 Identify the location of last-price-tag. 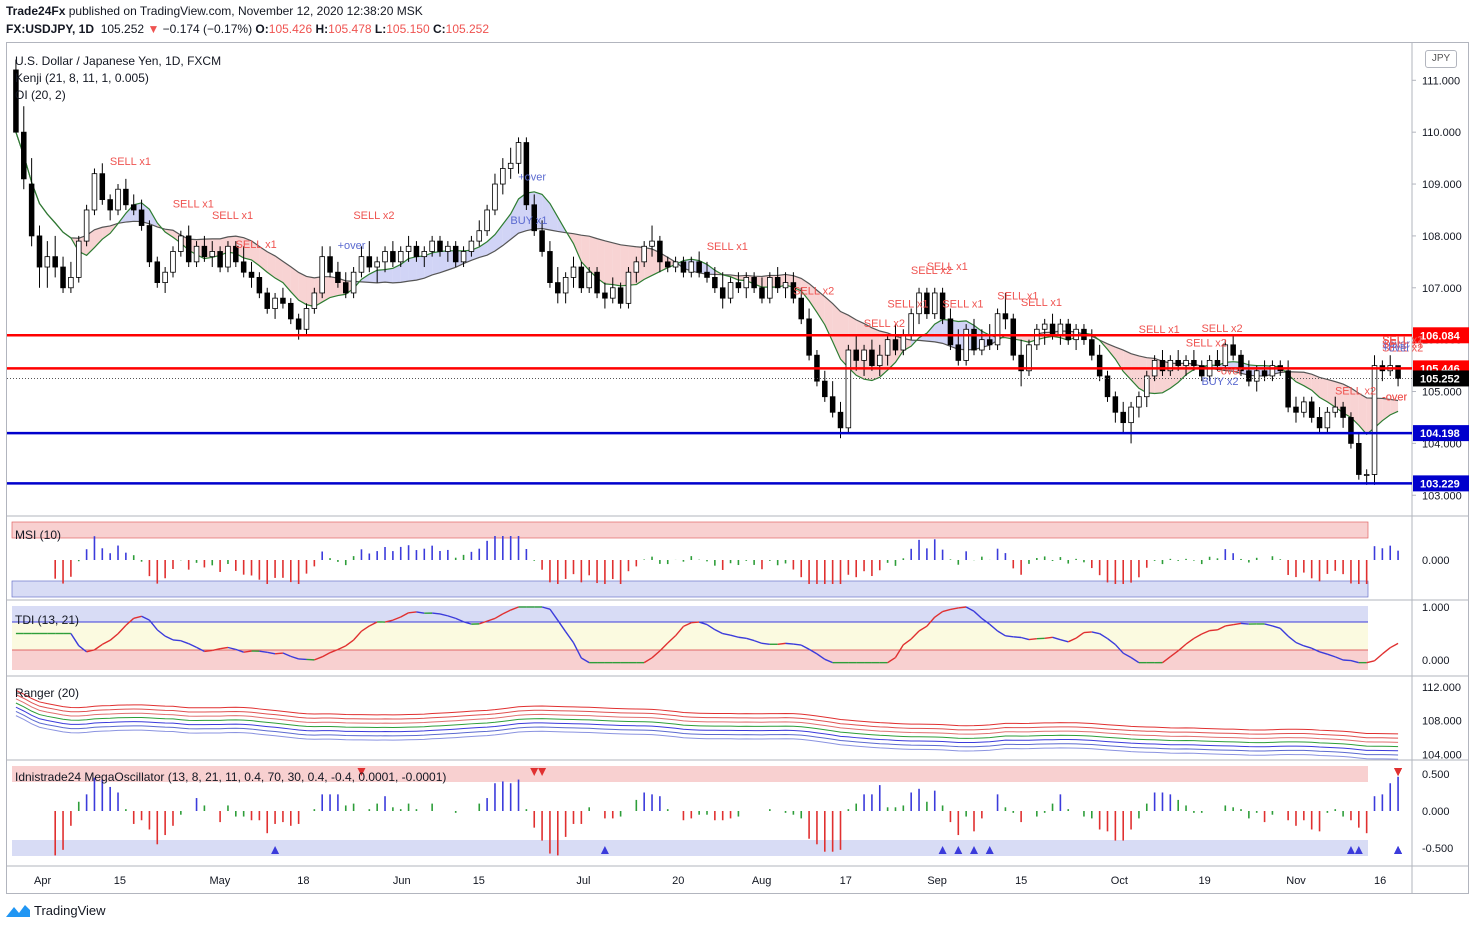
(1441, 378).